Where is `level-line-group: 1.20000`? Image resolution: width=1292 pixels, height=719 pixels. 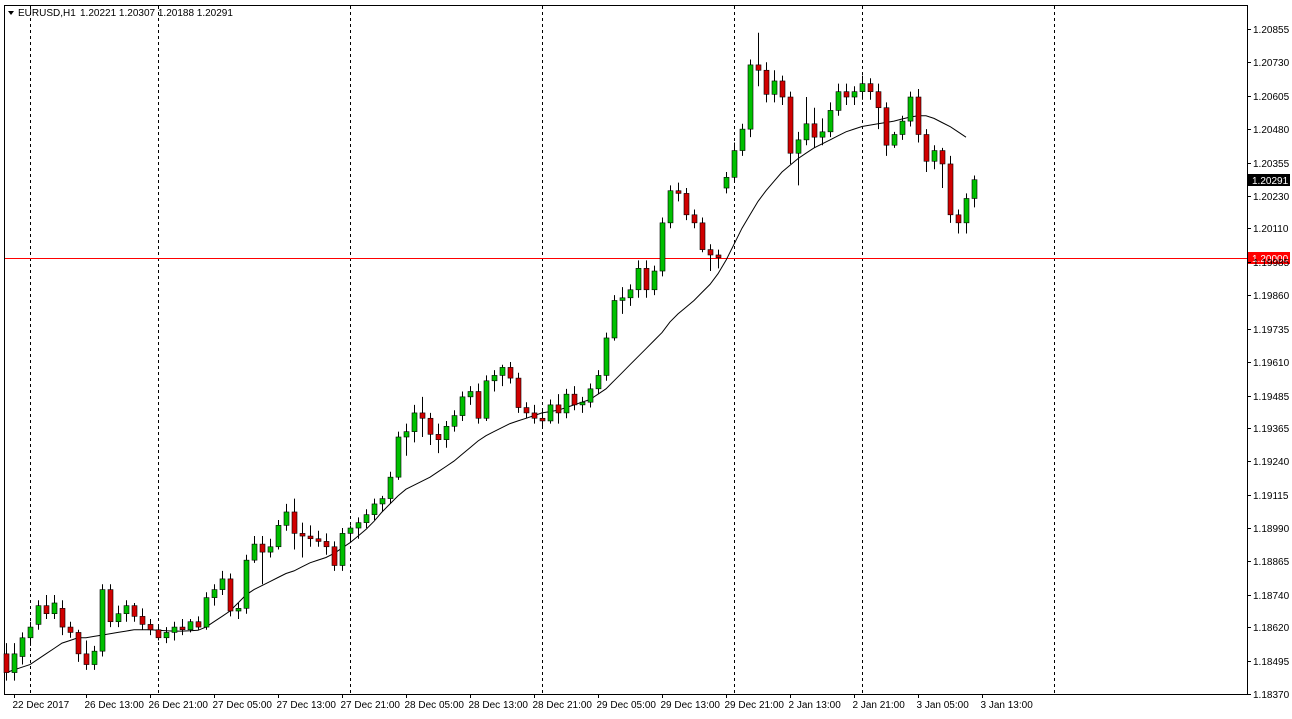
level-line-group: 1.20000 is located at coordinates (647, 258).